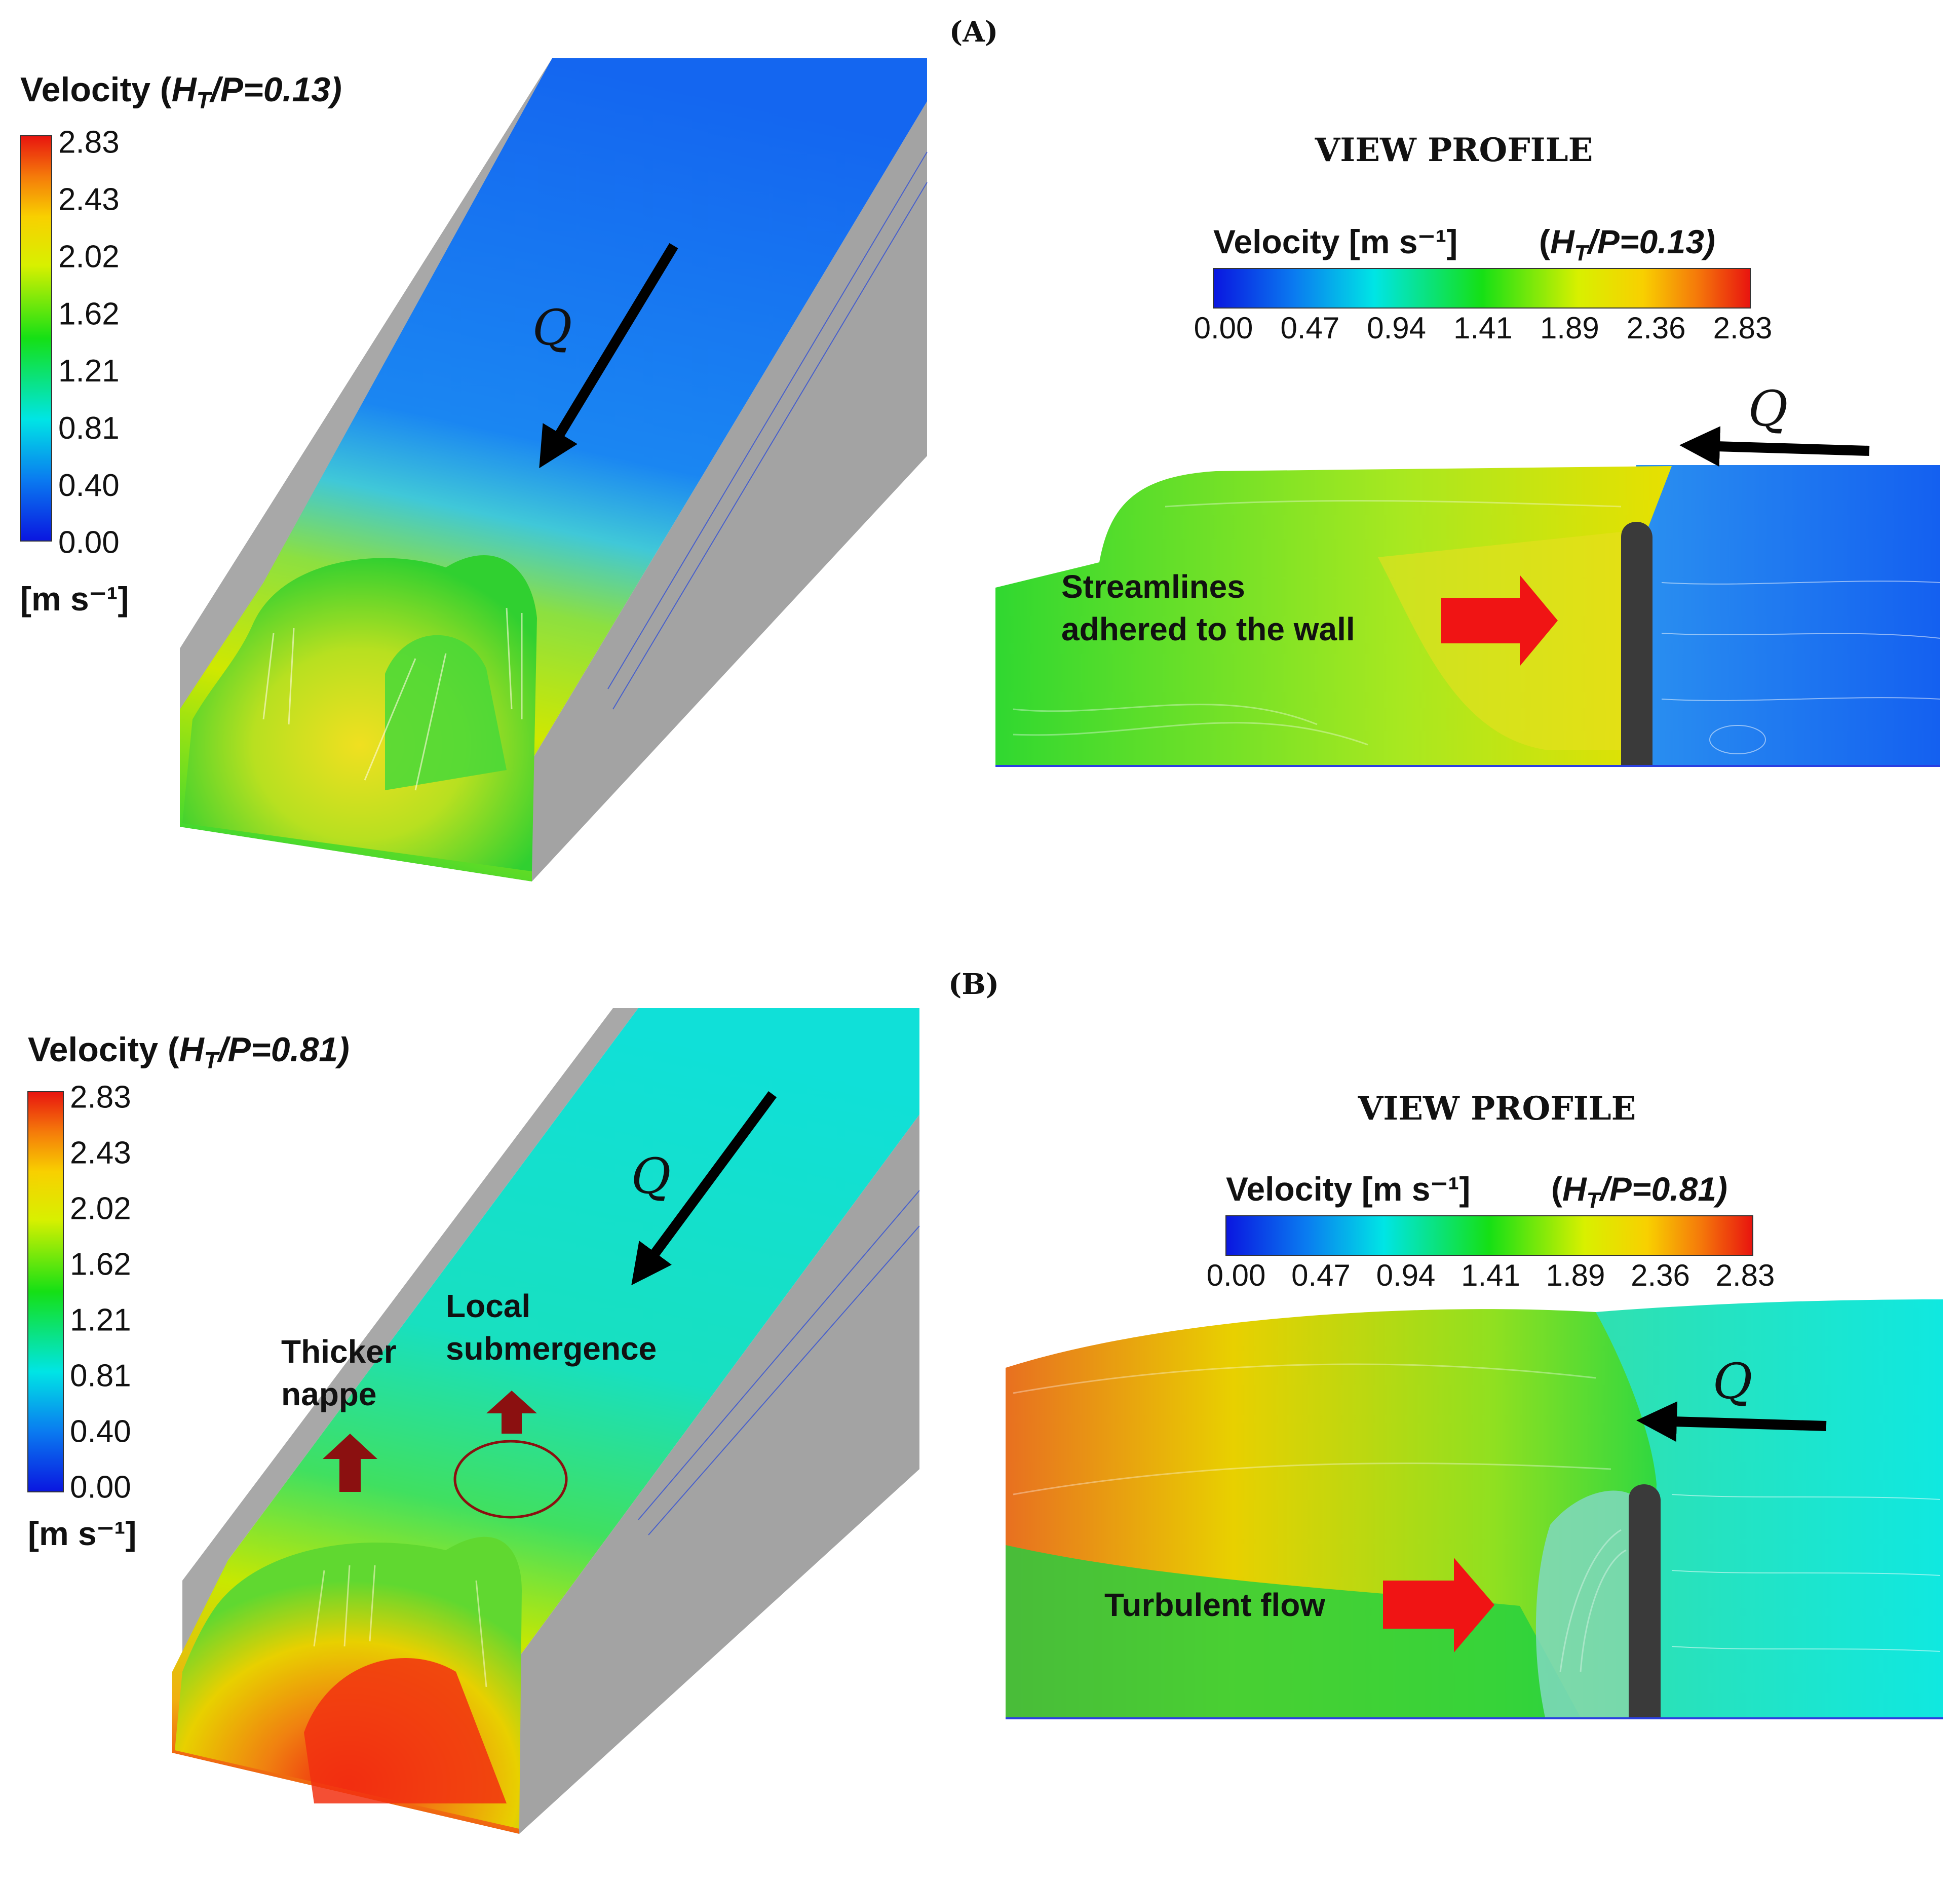 Image resolution: width=1960 pixels, height=1885 pixels. What do you see at coordinates (779, 1363) in the screenshot?
I see `panel-b-wall-lines` at bounding box center [779, 1363].